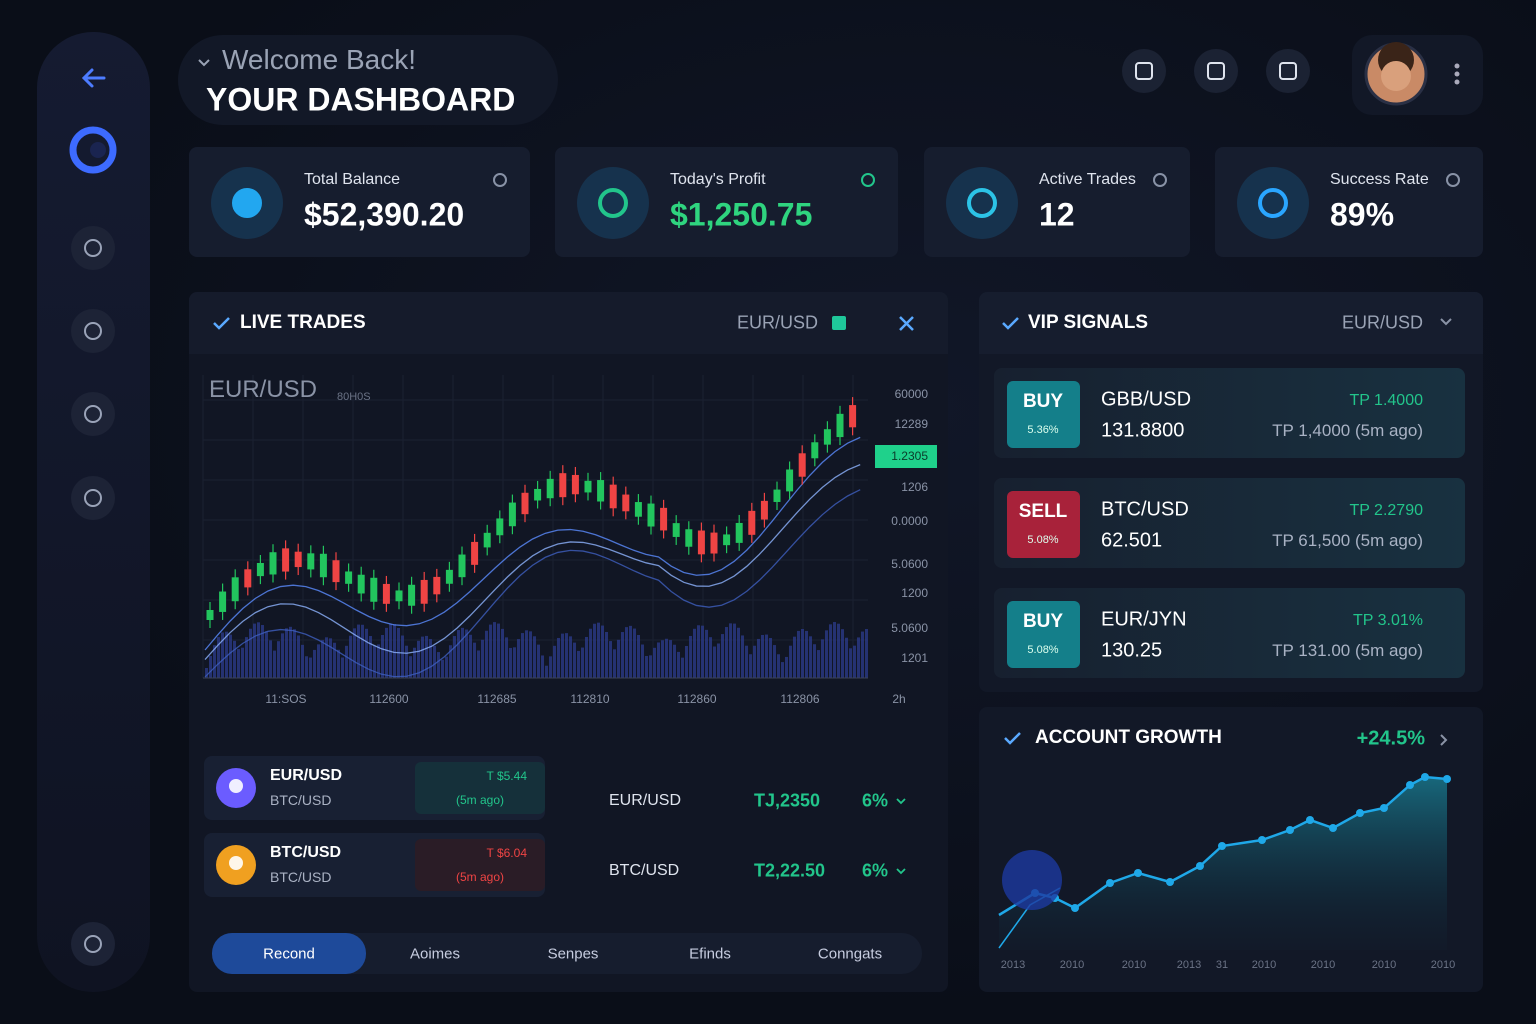  Describe the element at coordinates (899, 699) in the screenshot. I see `time-label: 2h` at that location.